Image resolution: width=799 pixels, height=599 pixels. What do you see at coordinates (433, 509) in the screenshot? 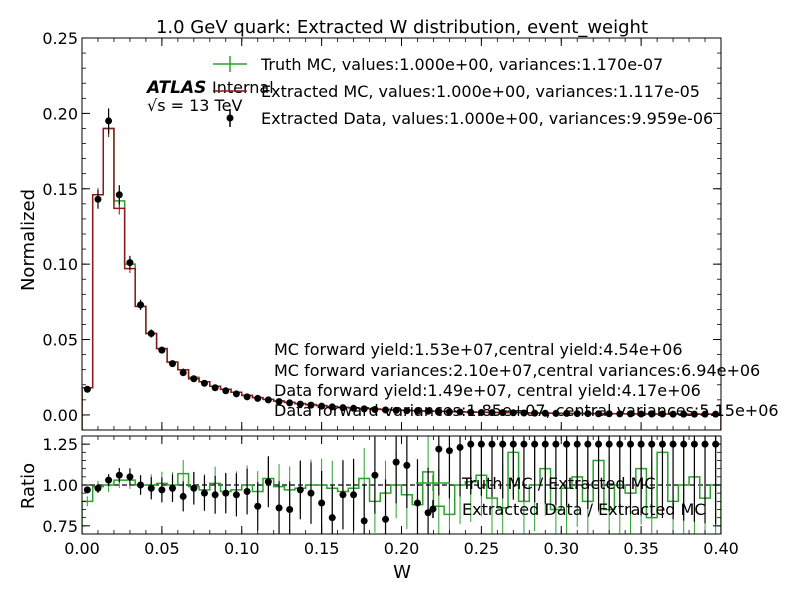
I see `legend-ratio-data-marker` at bounding box center [433, 509].